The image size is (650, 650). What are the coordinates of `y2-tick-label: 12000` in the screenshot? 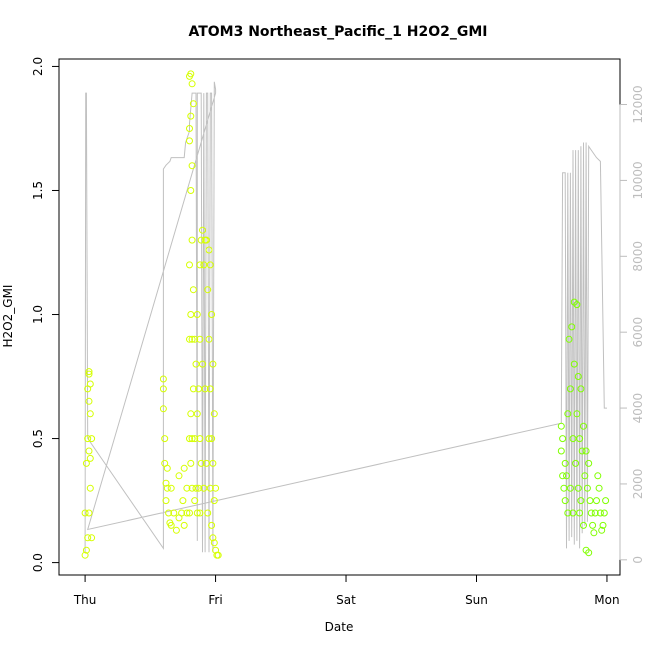 It's located at (638, 104).